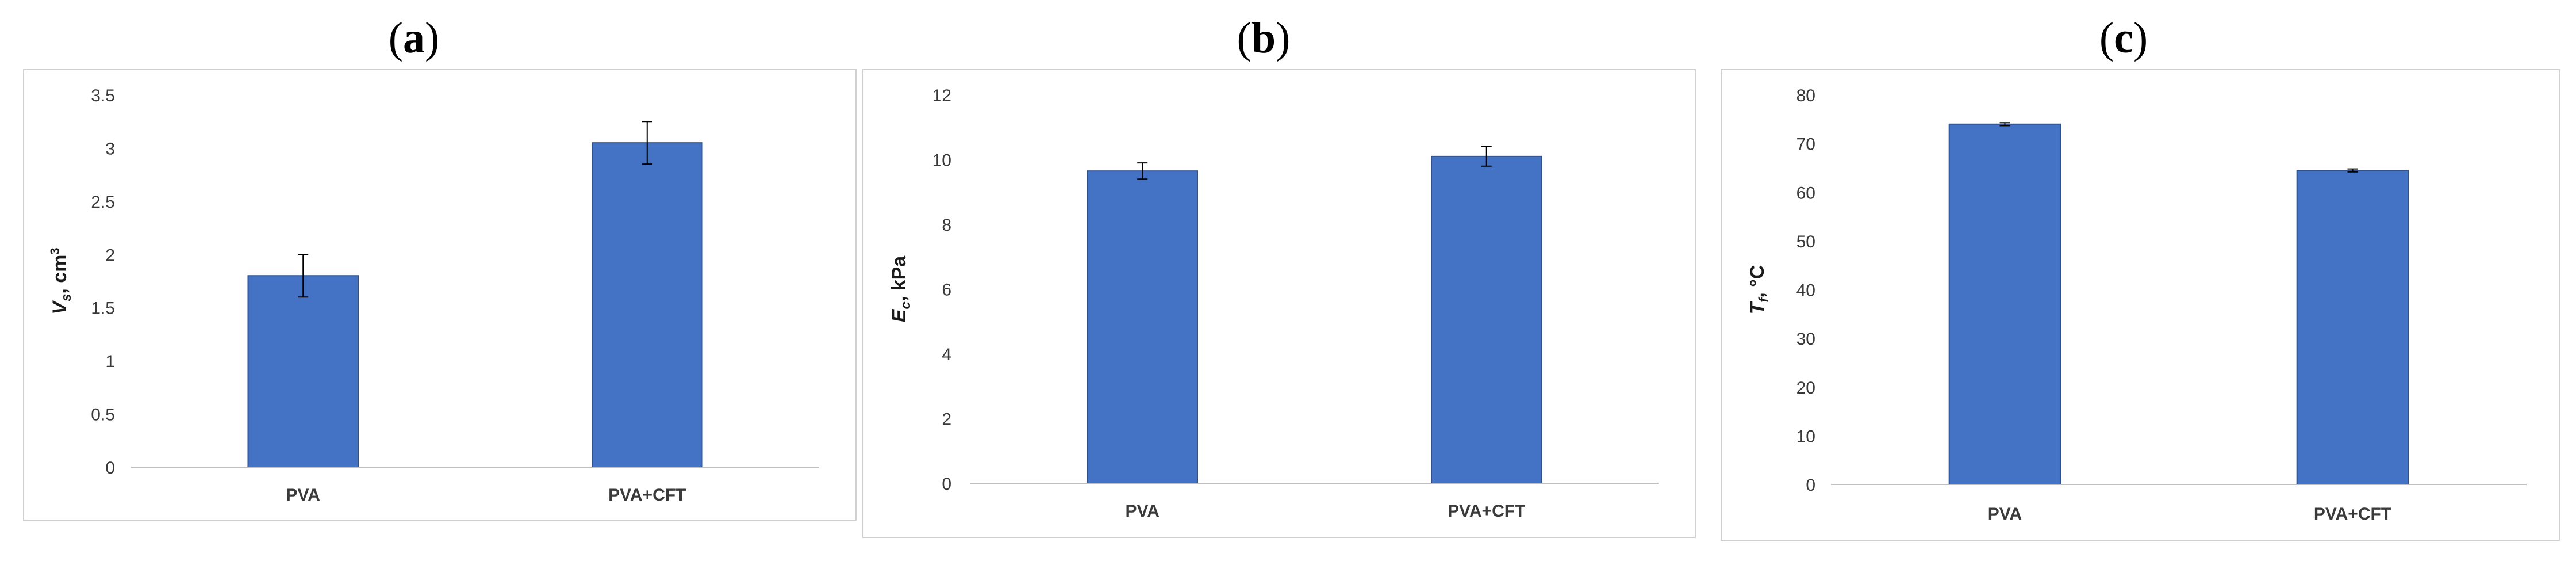 The width and height of the screenshot is (2576, 565). Describe the element at coordinates (947, 225) in the screenshot. I see `y-tick-label: 8` at that location.